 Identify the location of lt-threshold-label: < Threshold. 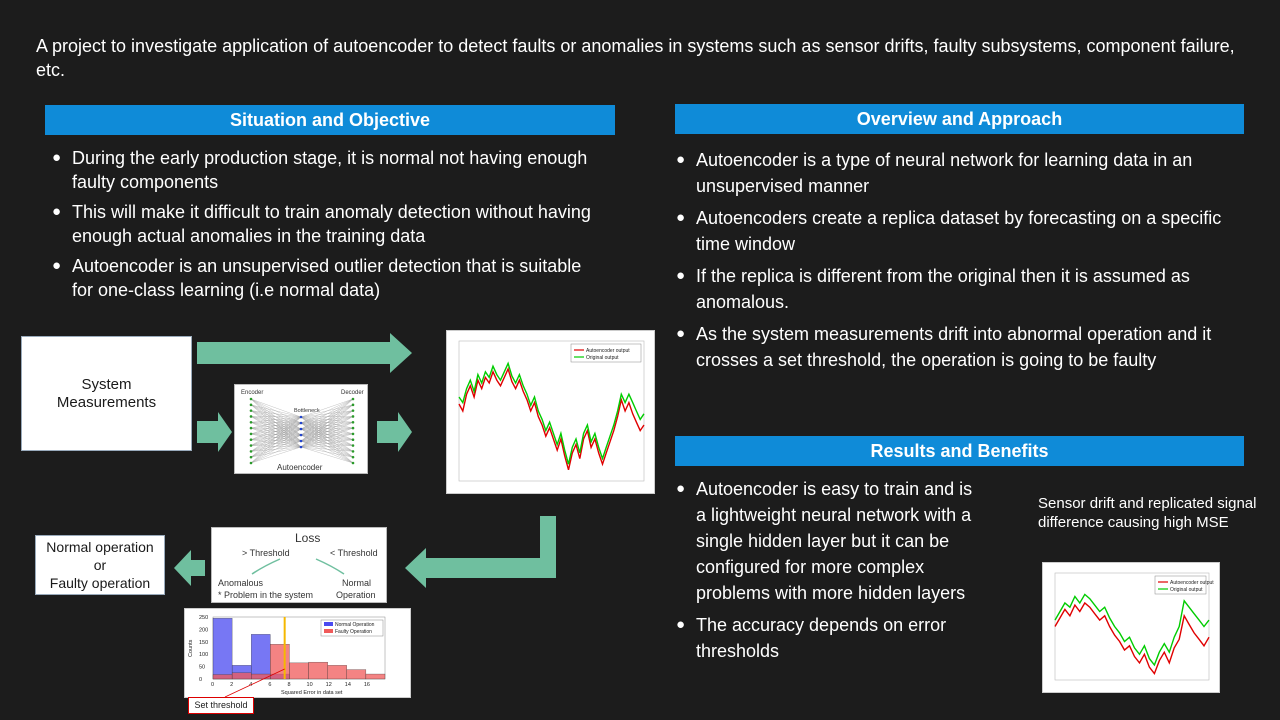
(354, 553).